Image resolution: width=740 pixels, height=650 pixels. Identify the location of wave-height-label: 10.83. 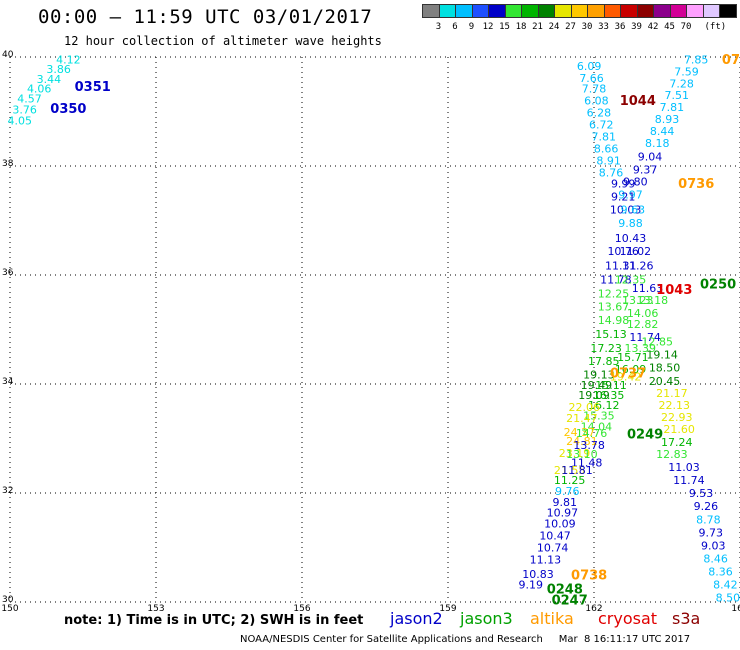
(538, 574).